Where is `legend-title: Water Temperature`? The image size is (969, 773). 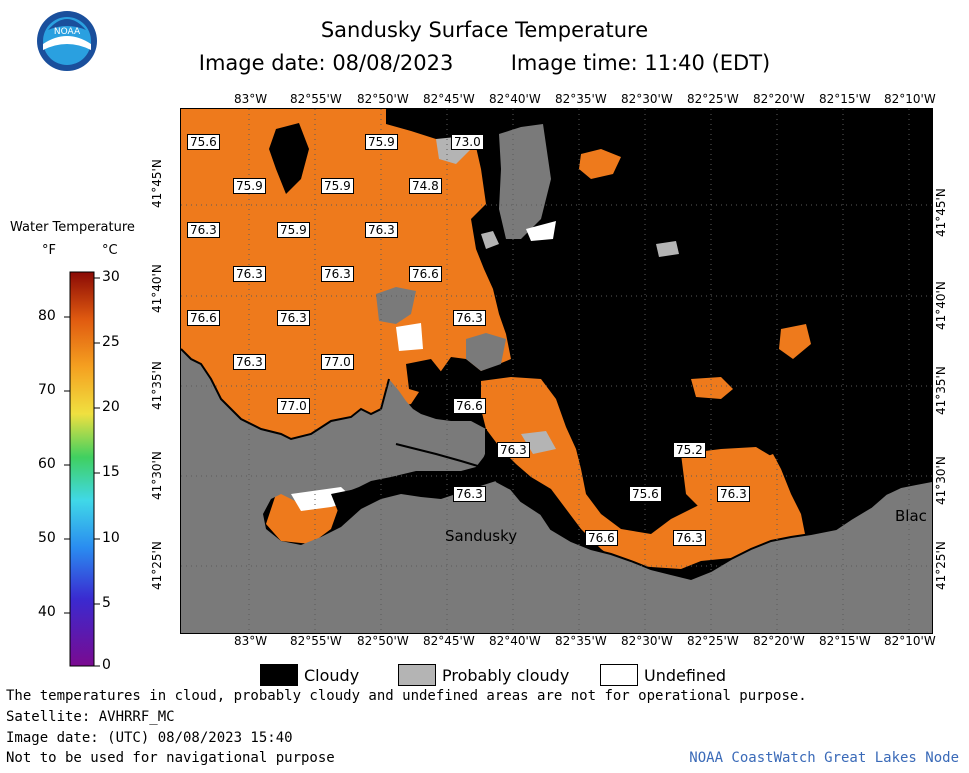
legend-title: Water Temperature is located at coordinates (72, 227).